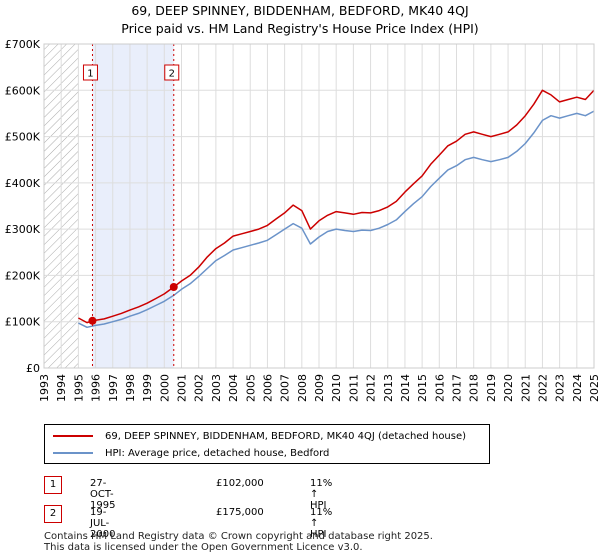 This screenshot has height=560, width=600. Describe the element at coordinates (216, 388) in the screenshot. I see `x-tick-label: 2003` at that location.